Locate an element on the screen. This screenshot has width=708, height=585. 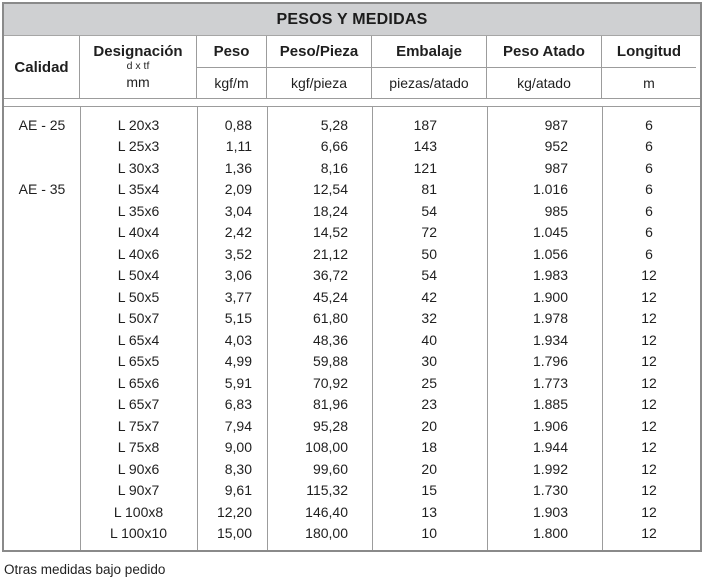
peso-pieza-cell: 115,32 is located at coordinates (327, 490).